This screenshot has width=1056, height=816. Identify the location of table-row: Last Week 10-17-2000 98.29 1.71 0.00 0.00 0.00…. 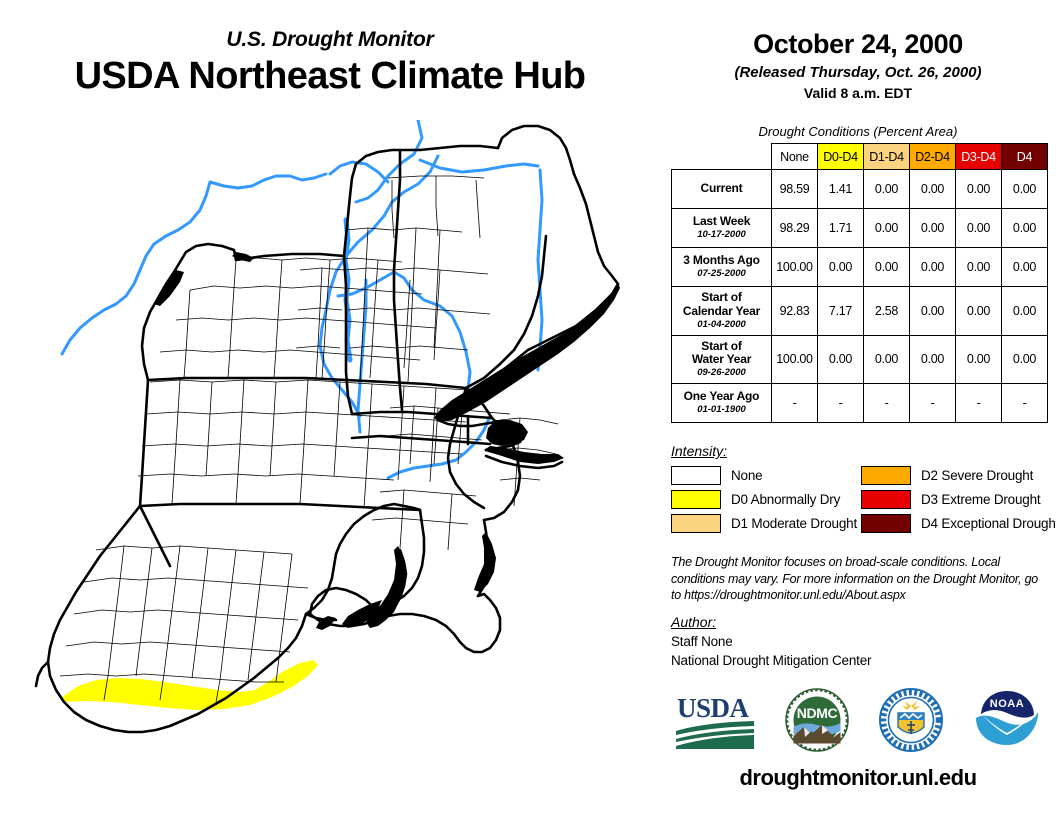
(859, 228).